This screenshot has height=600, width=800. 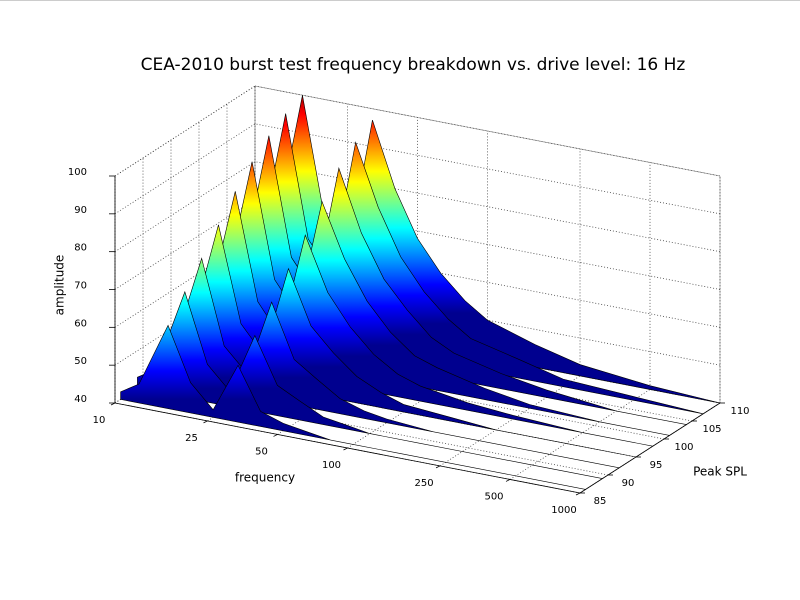 I want to click on z-tick-label: 100, so click(x=77, y=172).